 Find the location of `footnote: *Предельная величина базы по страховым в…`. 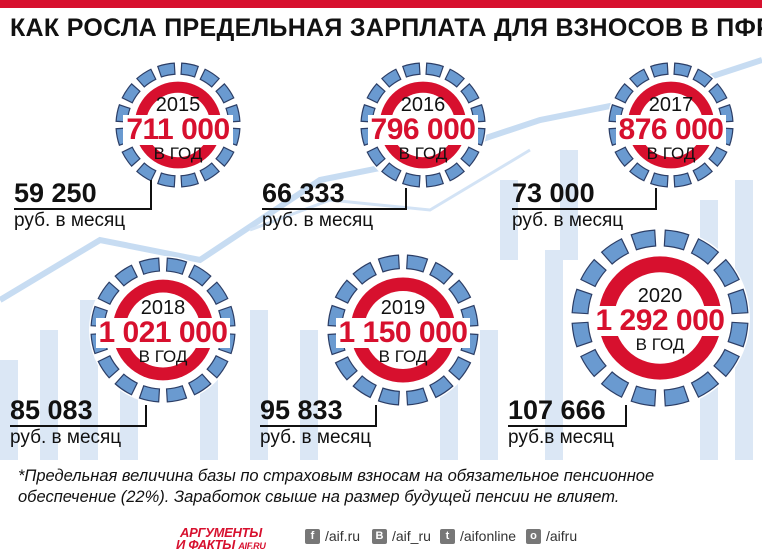

footnote: *Предельная величина базы по страховым в… is located at coordinates (381, 487).